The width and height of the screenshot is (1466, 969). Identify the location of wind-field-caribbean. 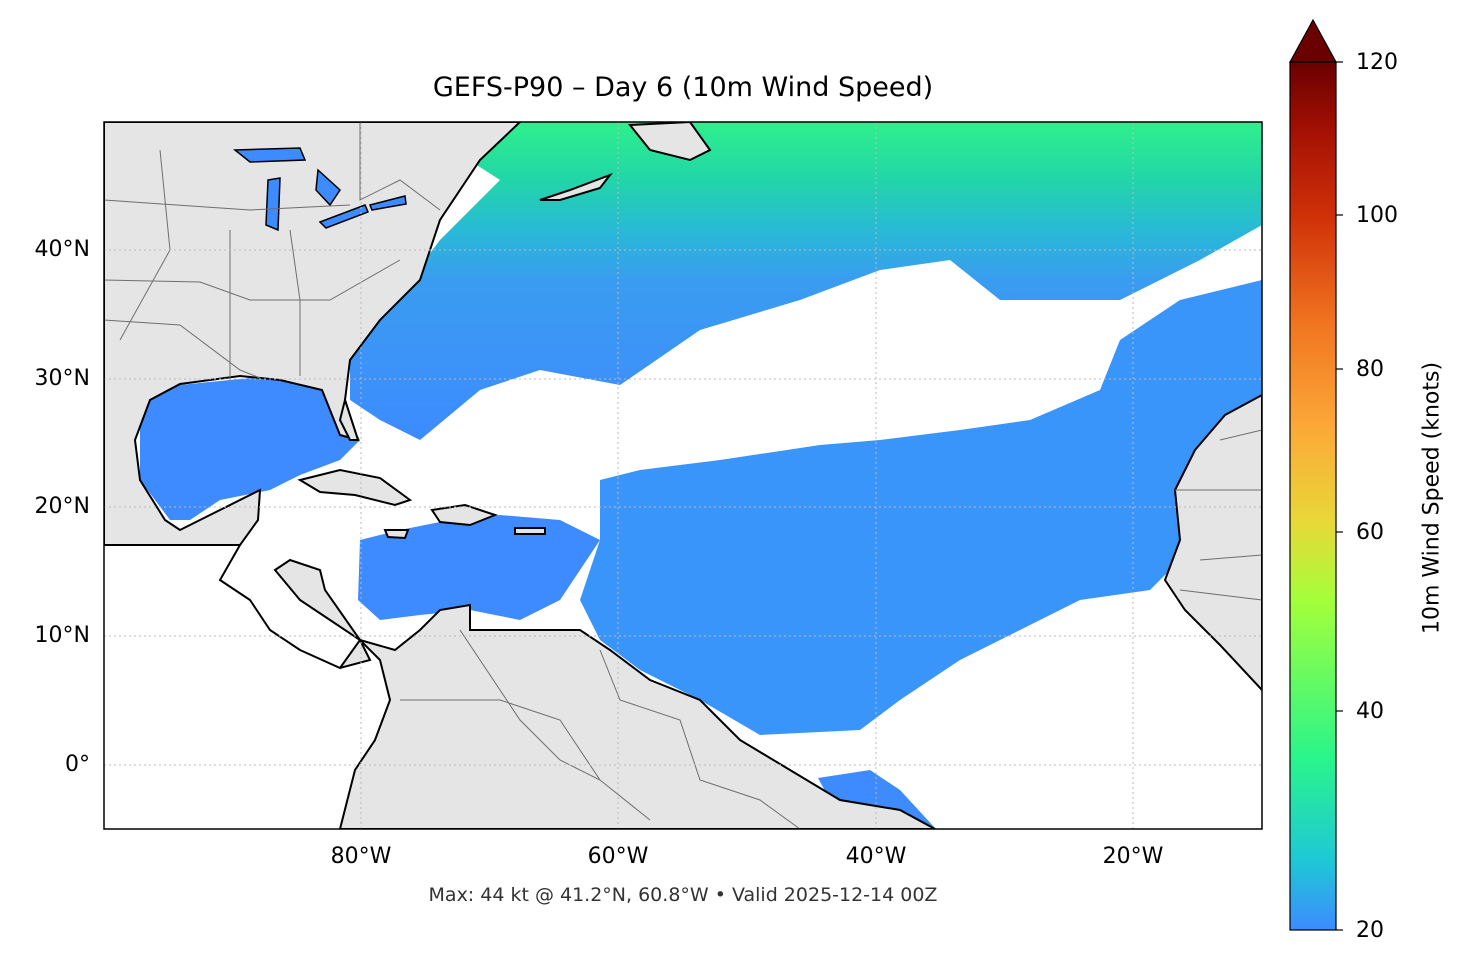
(479, 567).